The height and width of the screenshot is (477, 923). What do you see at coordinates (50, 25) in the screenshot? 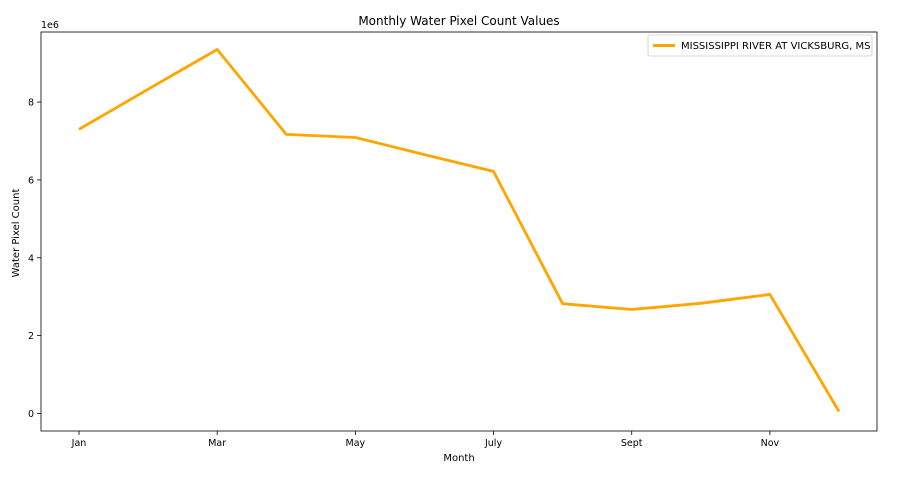
I see `y-axis-scale-label: 1e6` at bounding box center [50, 25].